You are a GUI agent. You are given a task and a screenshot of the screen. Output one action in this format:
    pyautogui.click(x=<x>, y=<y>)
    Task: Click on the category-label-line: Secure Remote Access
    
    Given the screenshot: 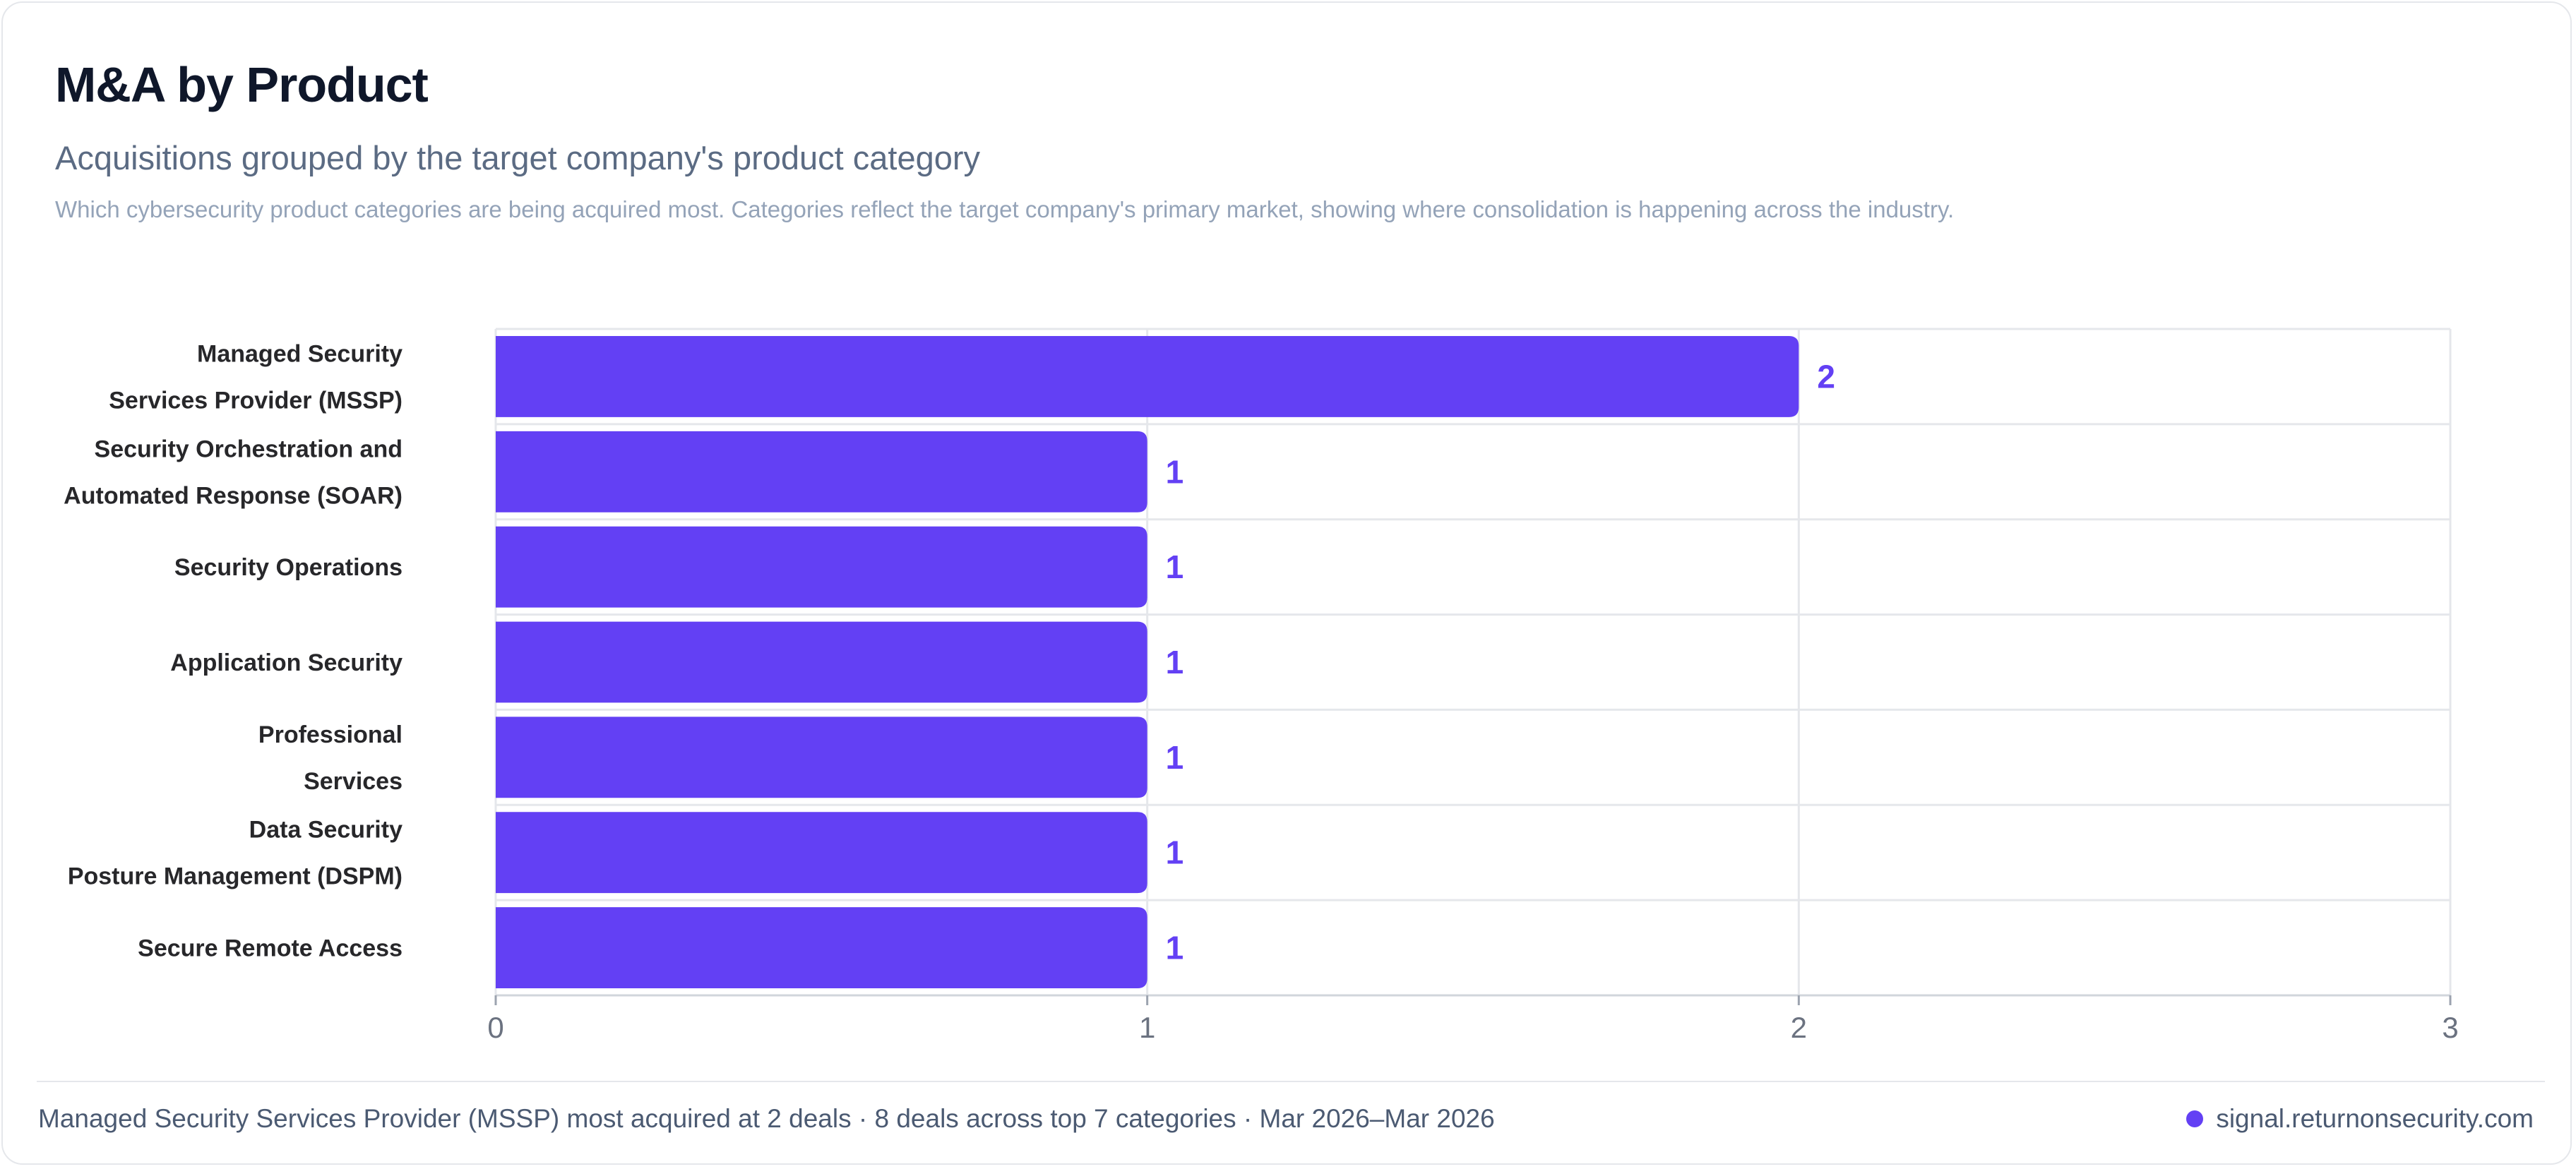 What is the action you would take?
    pyautogui.click(x=270, y=948)
    